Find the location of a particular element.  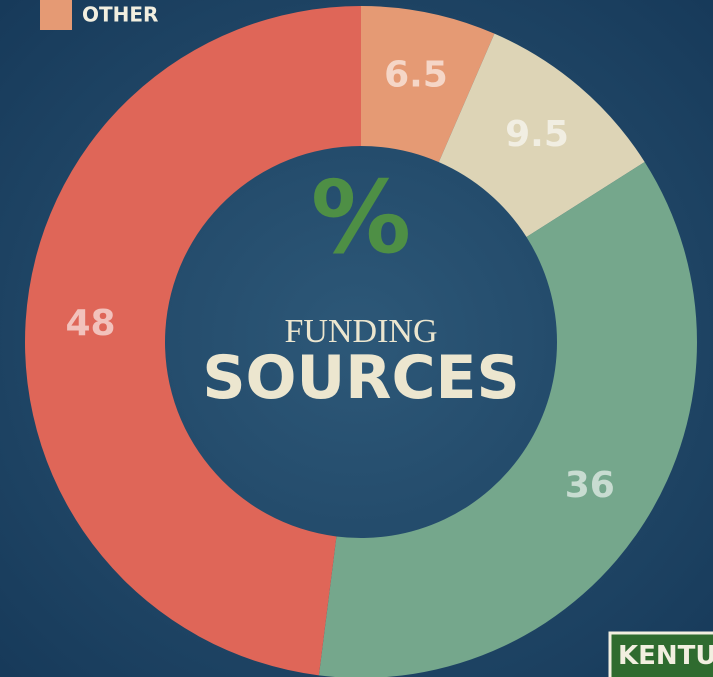

logo-text: KENTU is located at coordinates (665, 656).